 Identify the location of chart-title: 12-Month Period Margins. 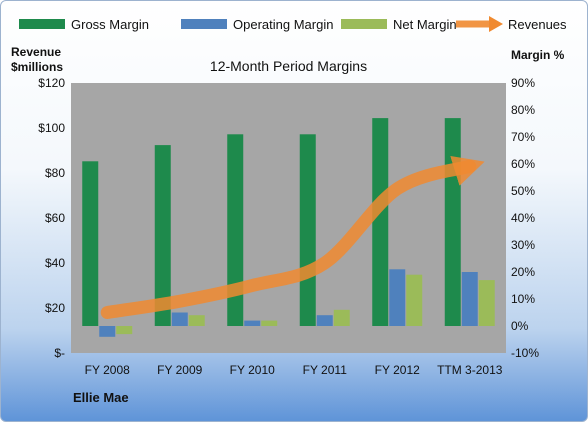
(288, 66).